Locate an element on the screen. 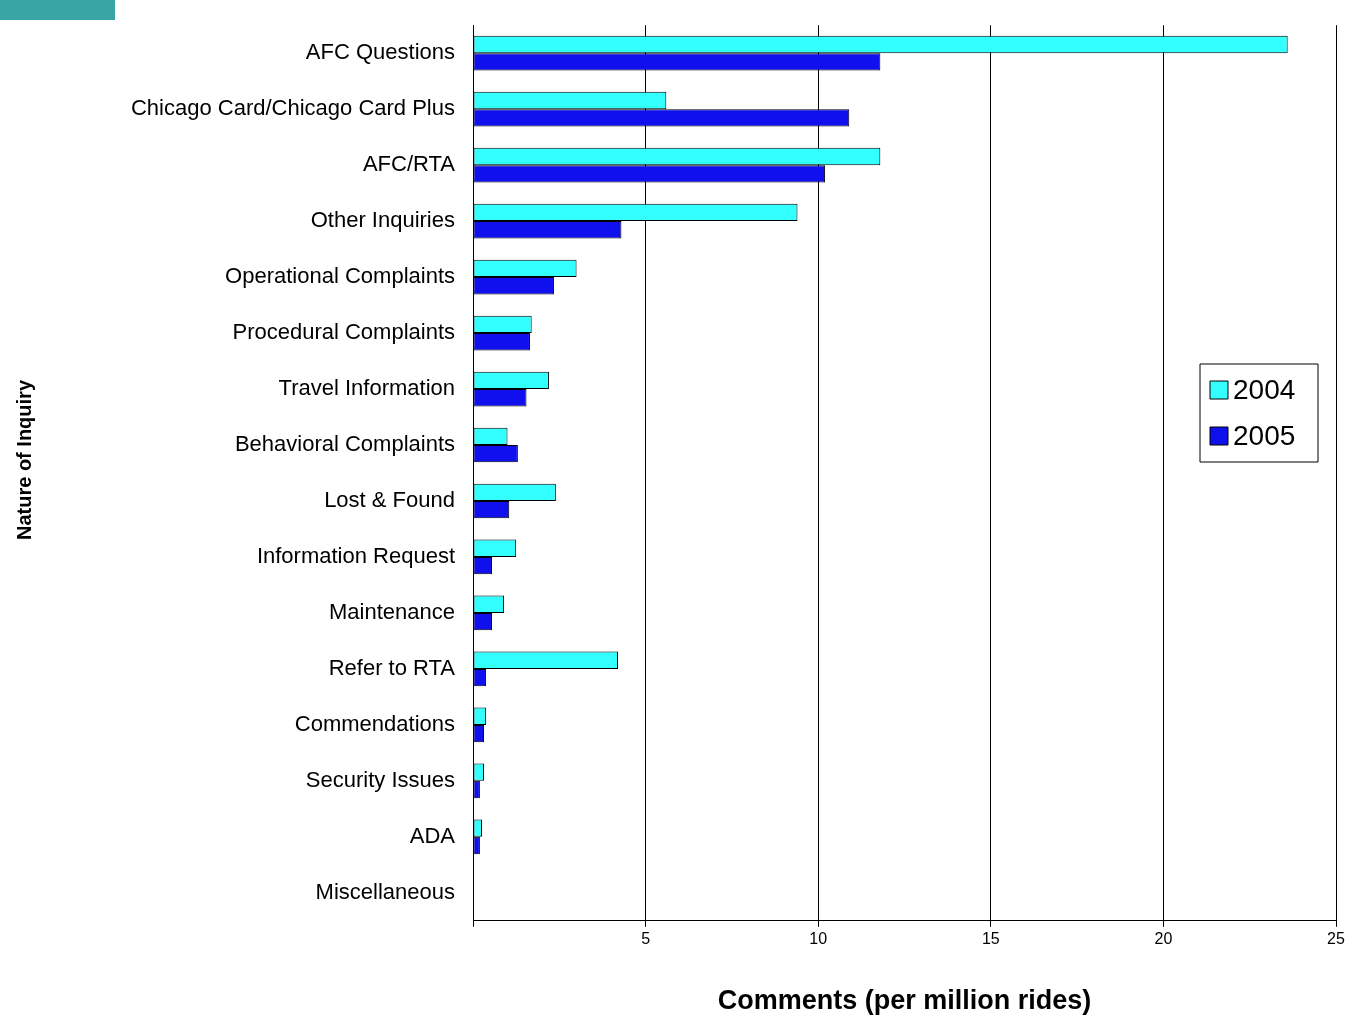 This screenshot has height=1022, width=1353. y-tick-label: Commendations is located at coordinates (374, 723).